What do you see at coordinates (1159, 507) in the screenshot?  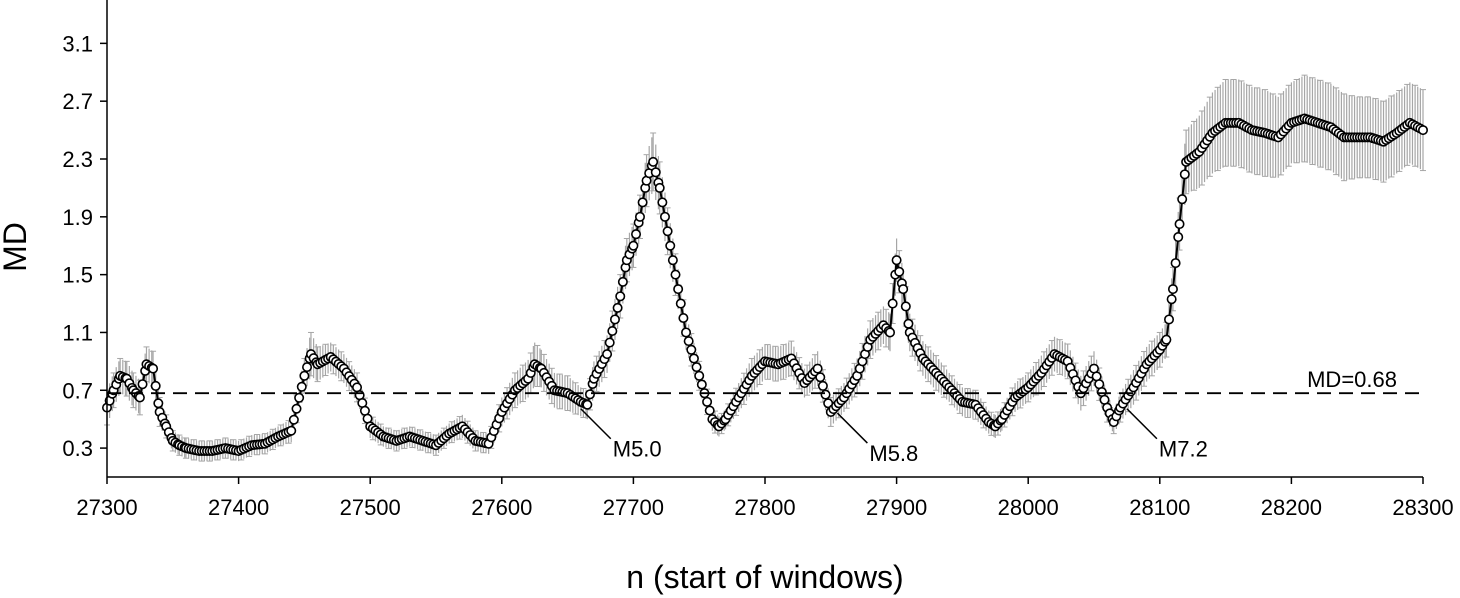 I see `x-tick-label: 28100` at bounding box center [1159, 507].